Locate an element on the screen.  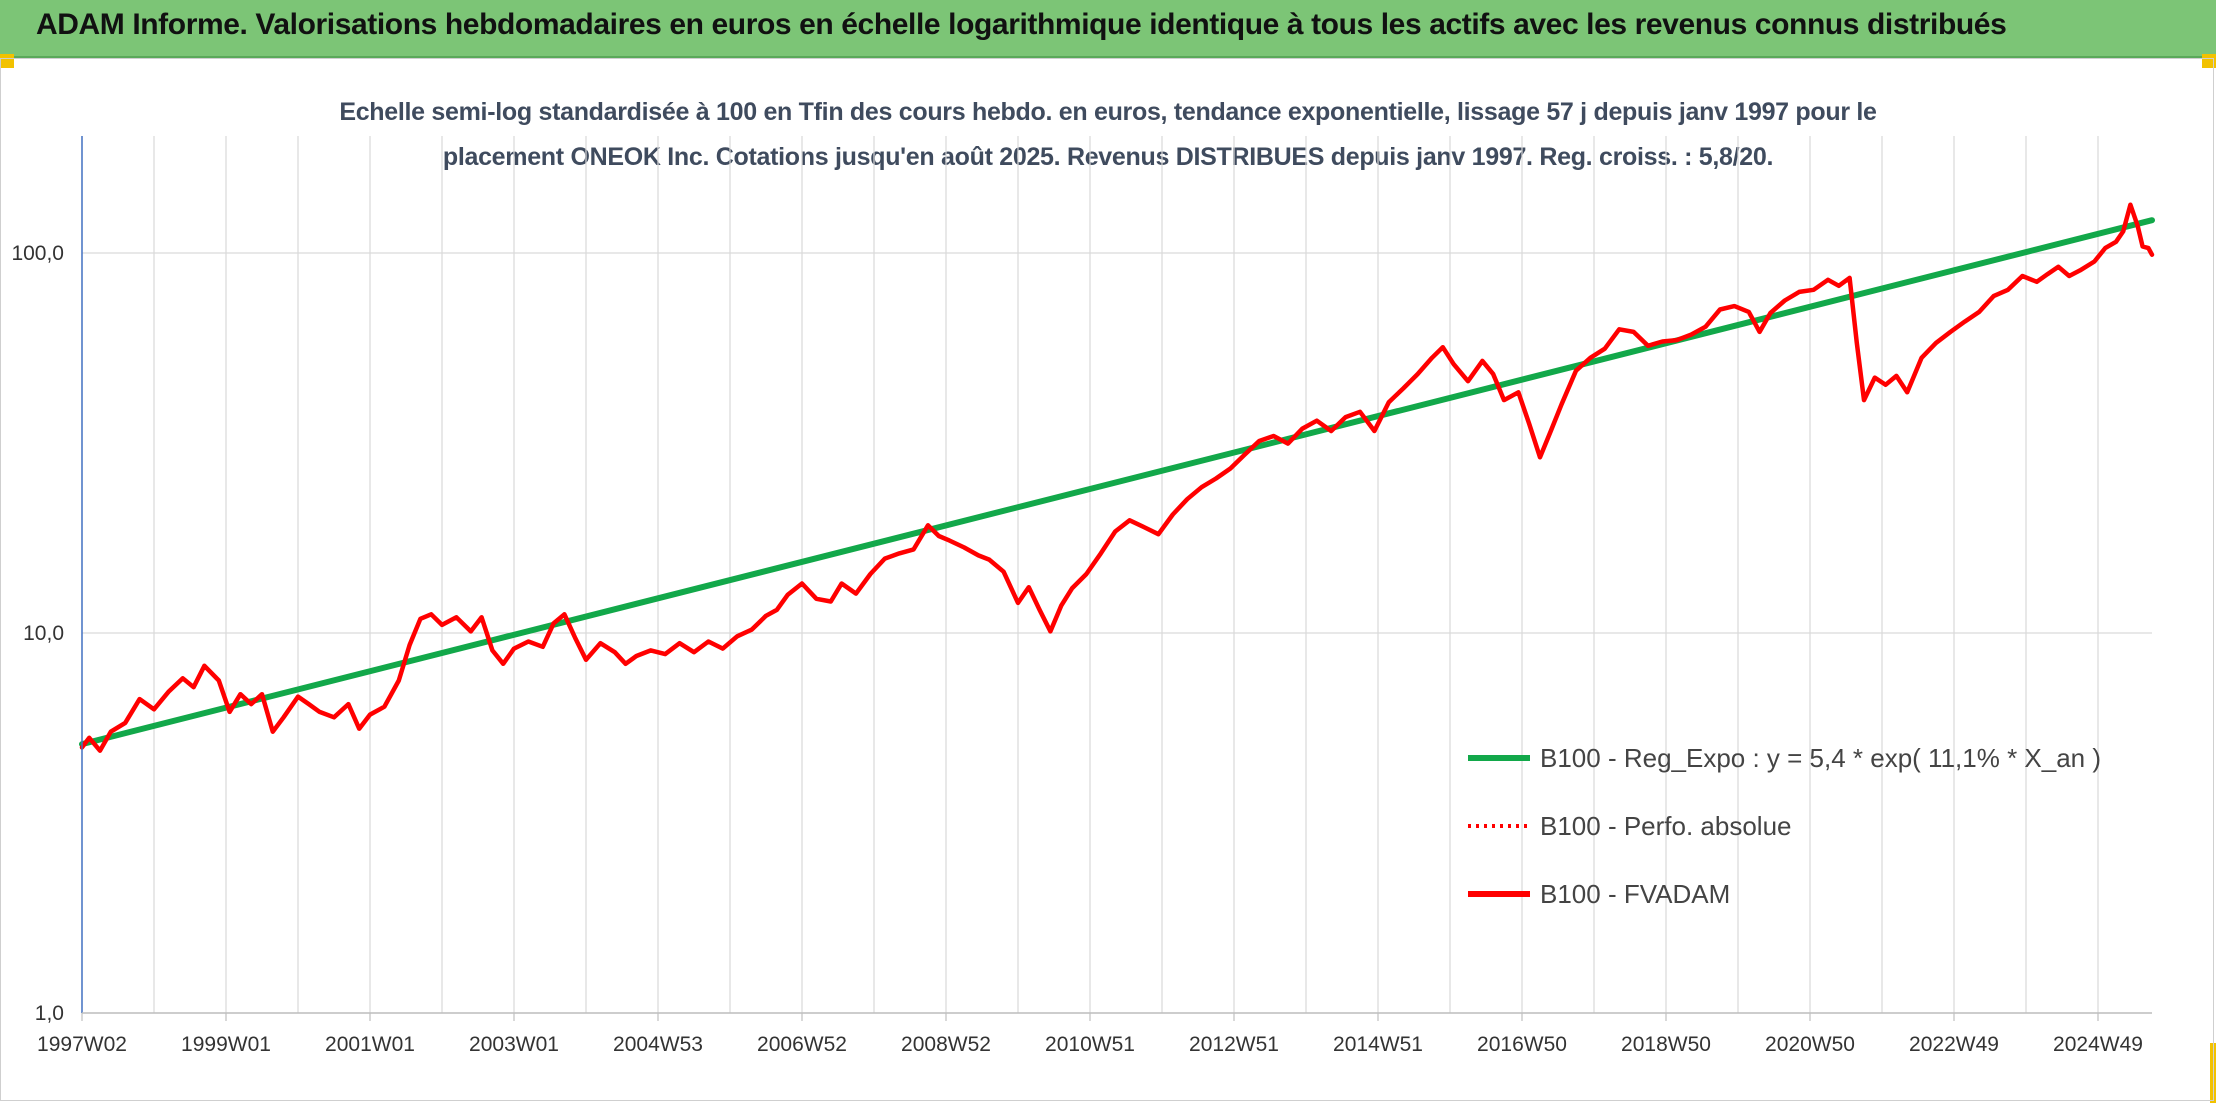
x-tick-label: 2014W51 is located at coordinates (1378, 1044).